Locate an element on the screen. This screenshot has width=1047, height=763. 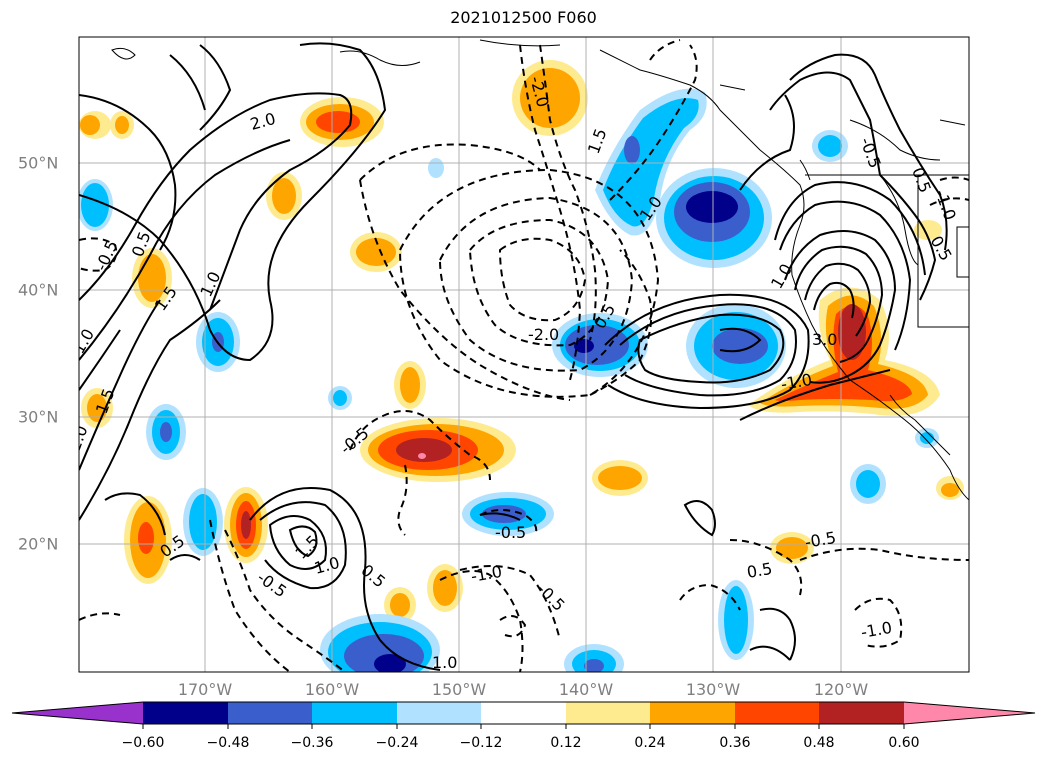
longitude-label: 130°W is located at coordinates (713, 689).